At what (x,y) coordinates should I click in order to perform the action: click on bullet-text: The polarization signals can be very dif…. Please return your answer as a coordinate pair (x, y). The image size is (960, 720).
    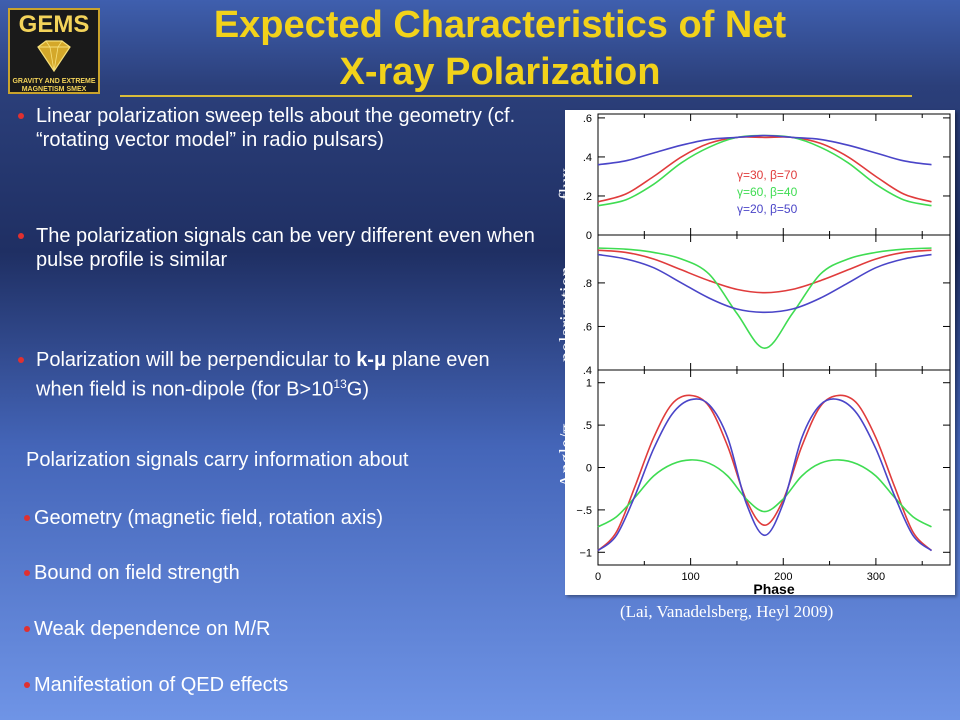
    Looking at the image, I should click on (285, 248).